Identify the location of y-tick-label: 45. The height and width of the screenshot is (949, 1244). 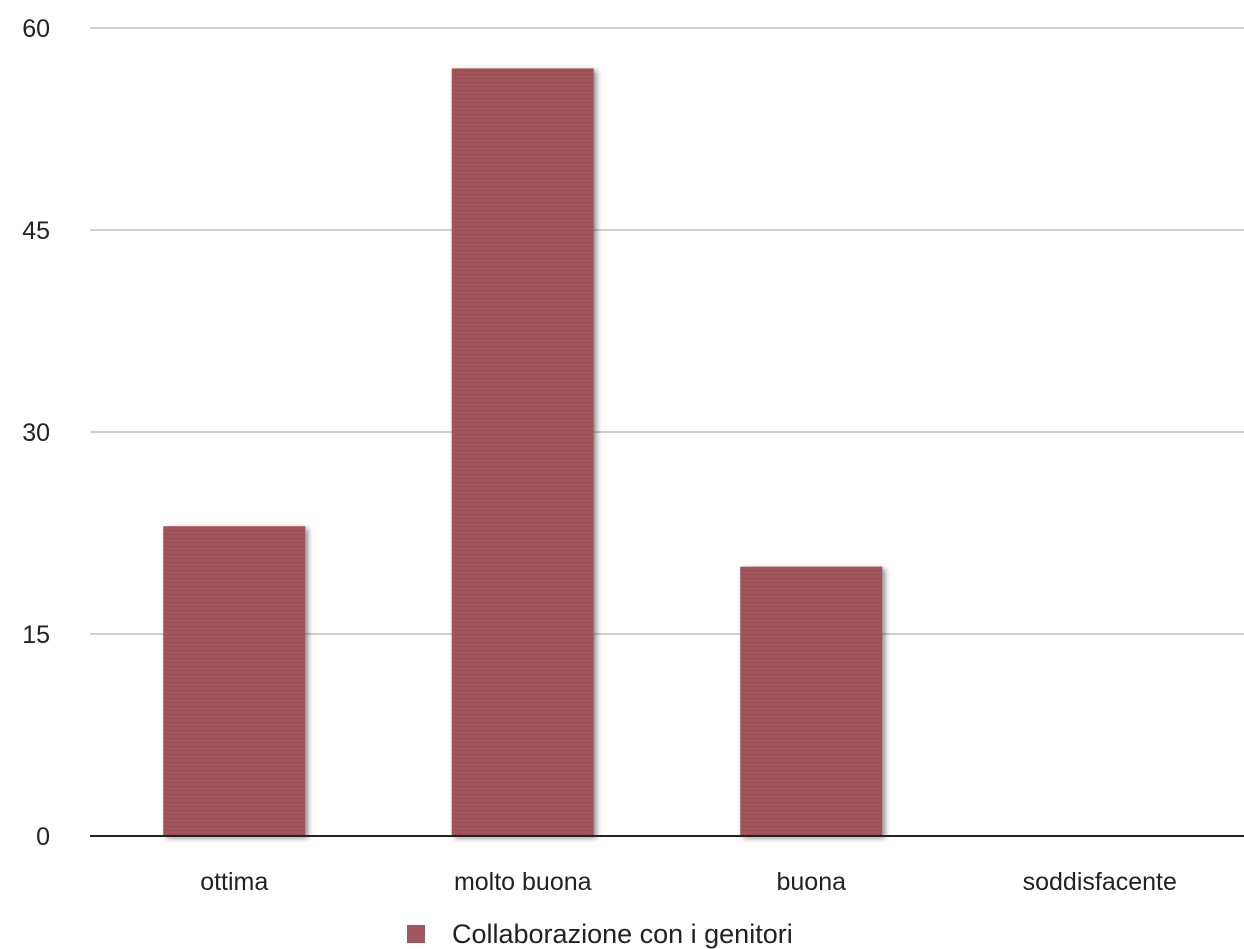
(36, 231).